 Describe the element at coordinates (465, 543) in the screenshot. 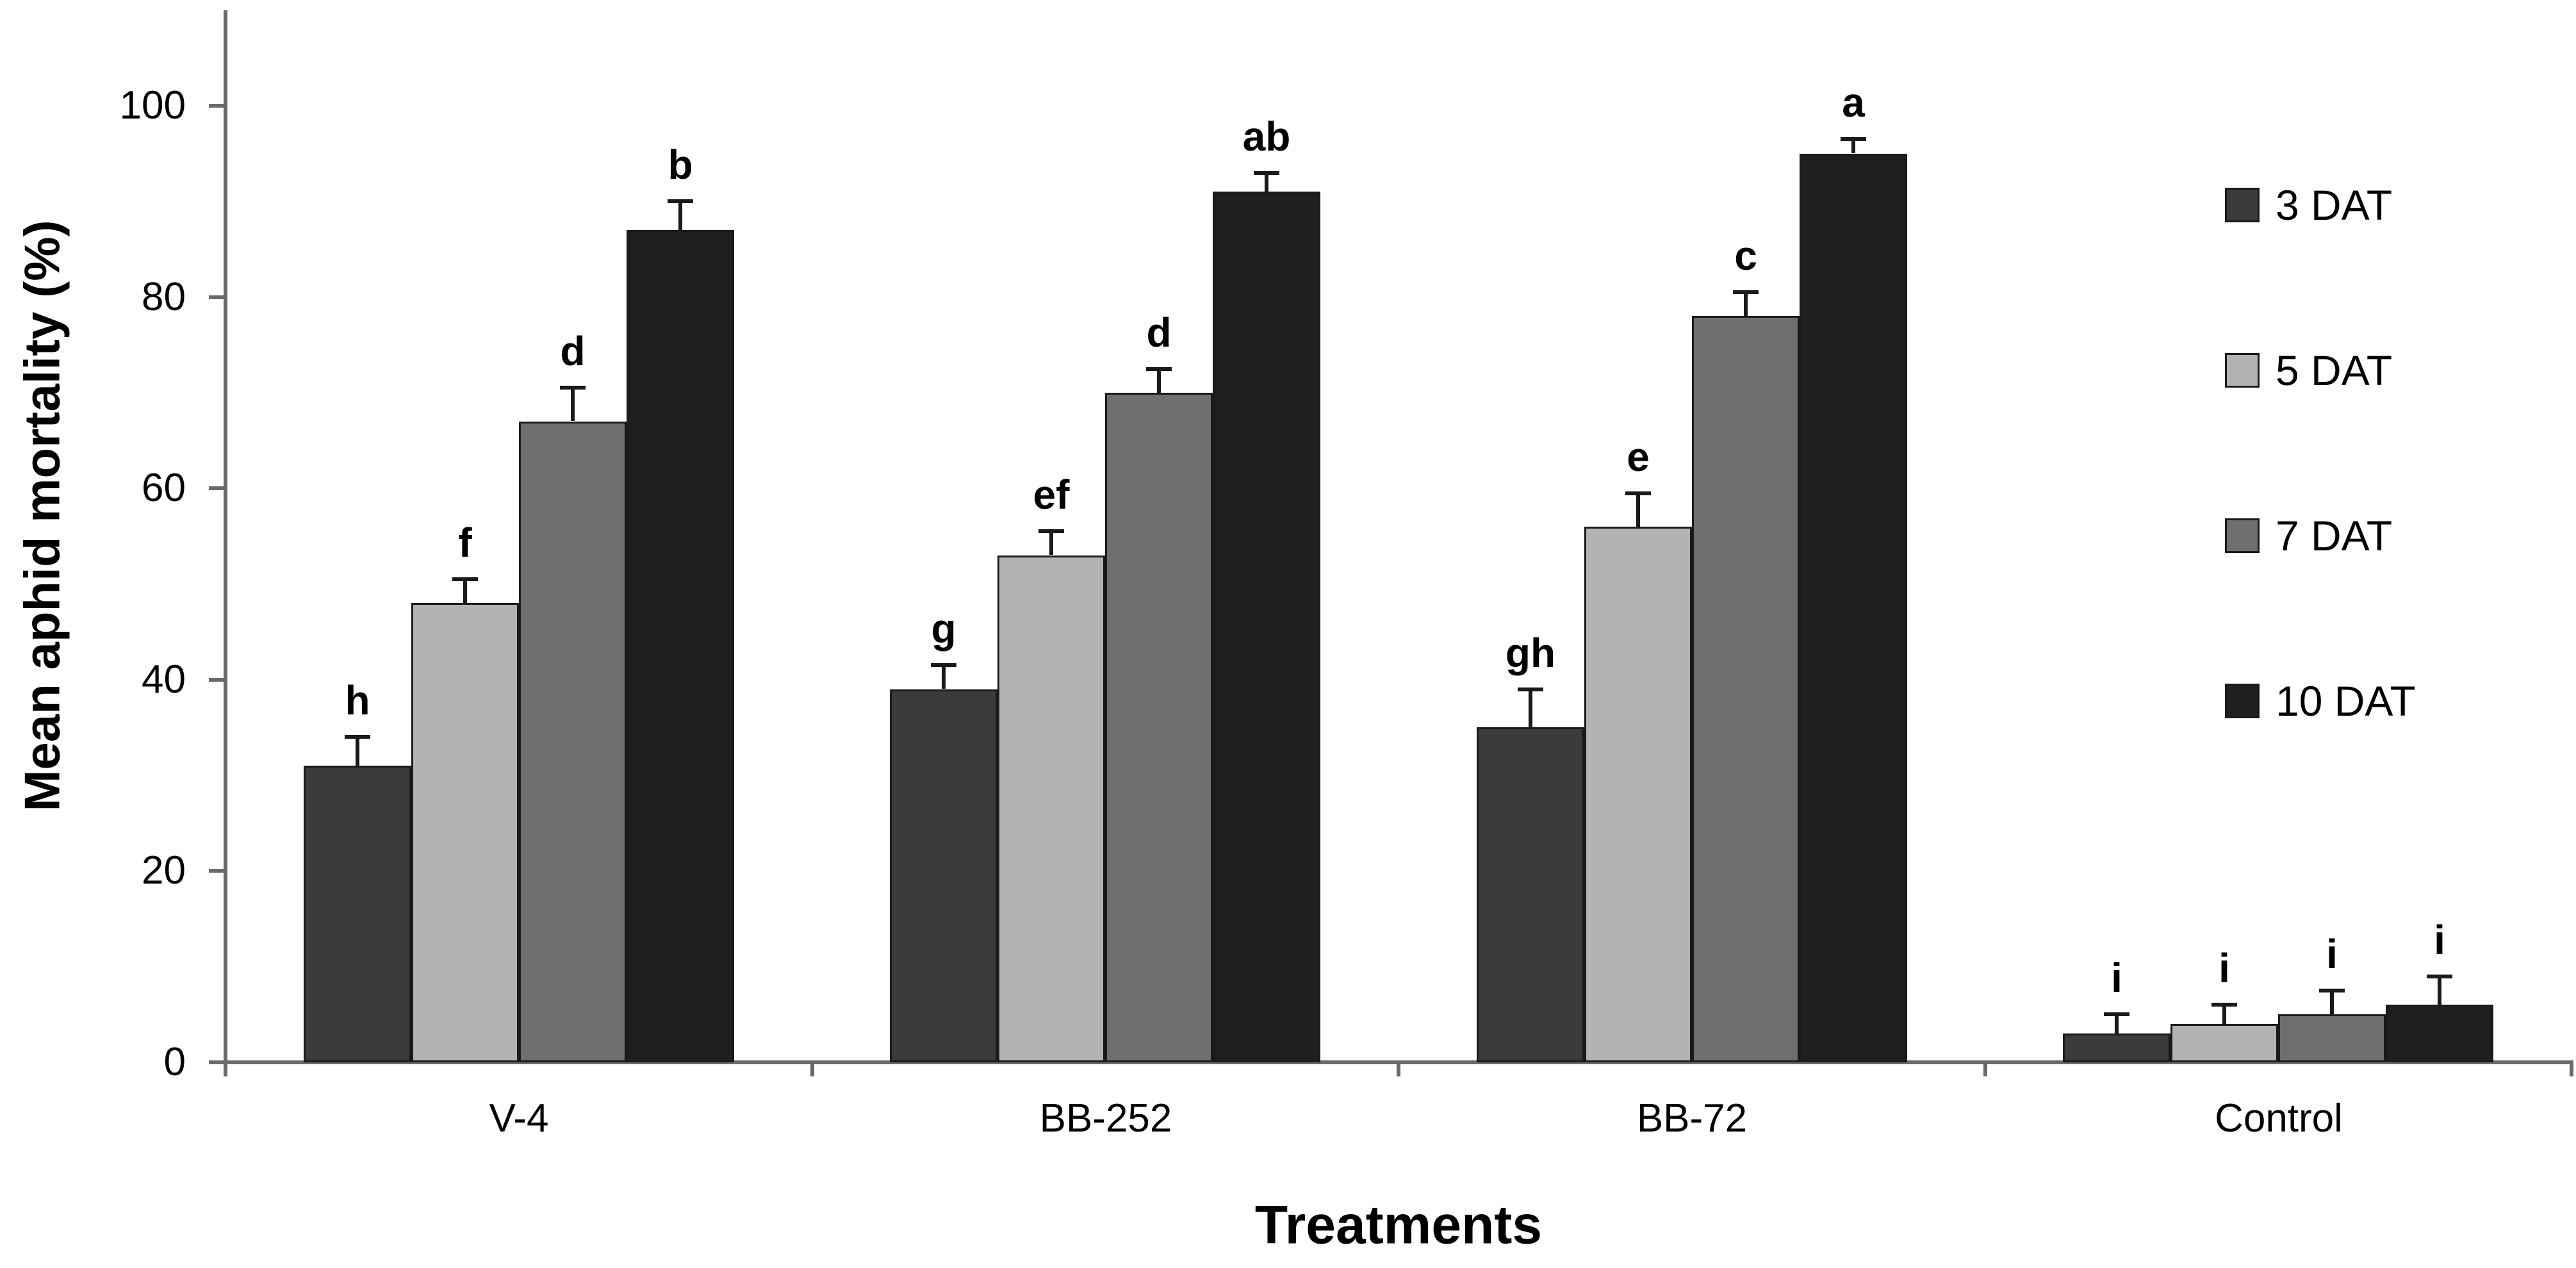

I see `significance-letter: f` at that location.